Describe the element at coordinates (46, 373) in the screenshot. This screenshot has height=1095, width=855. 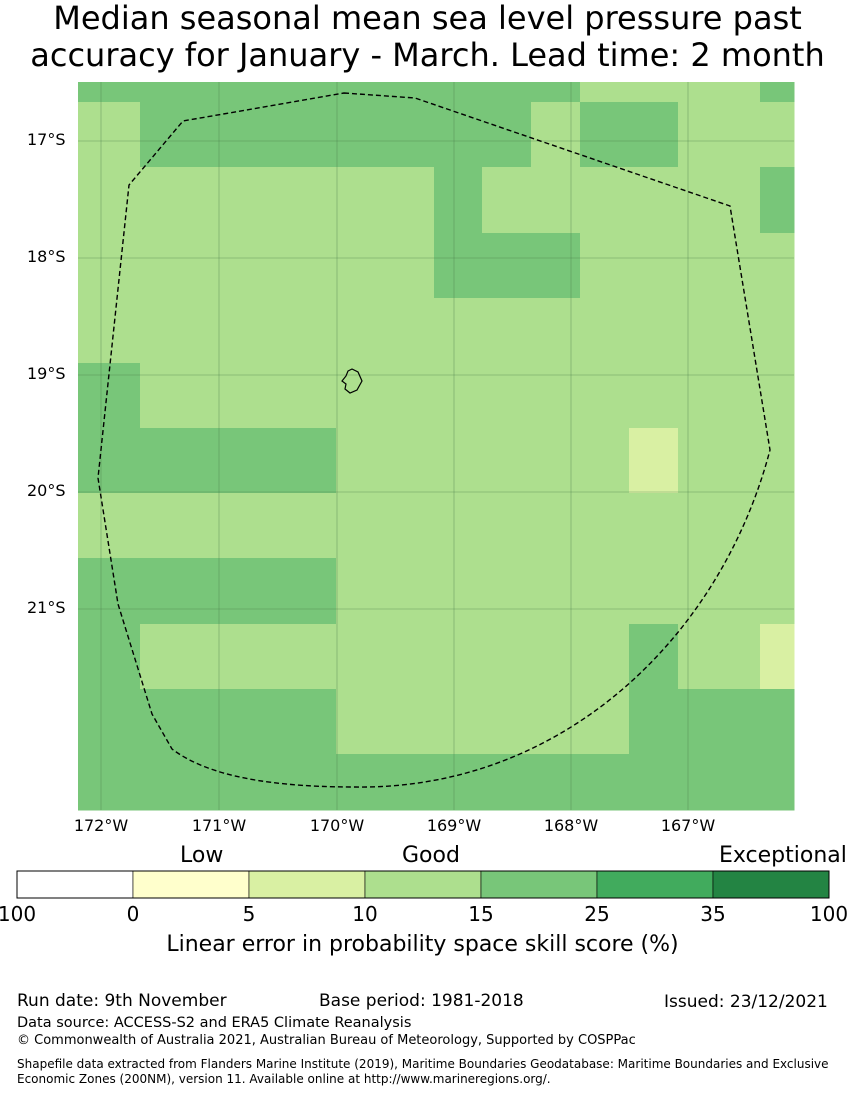
I see `lat-label-19: 19°S` at that location.